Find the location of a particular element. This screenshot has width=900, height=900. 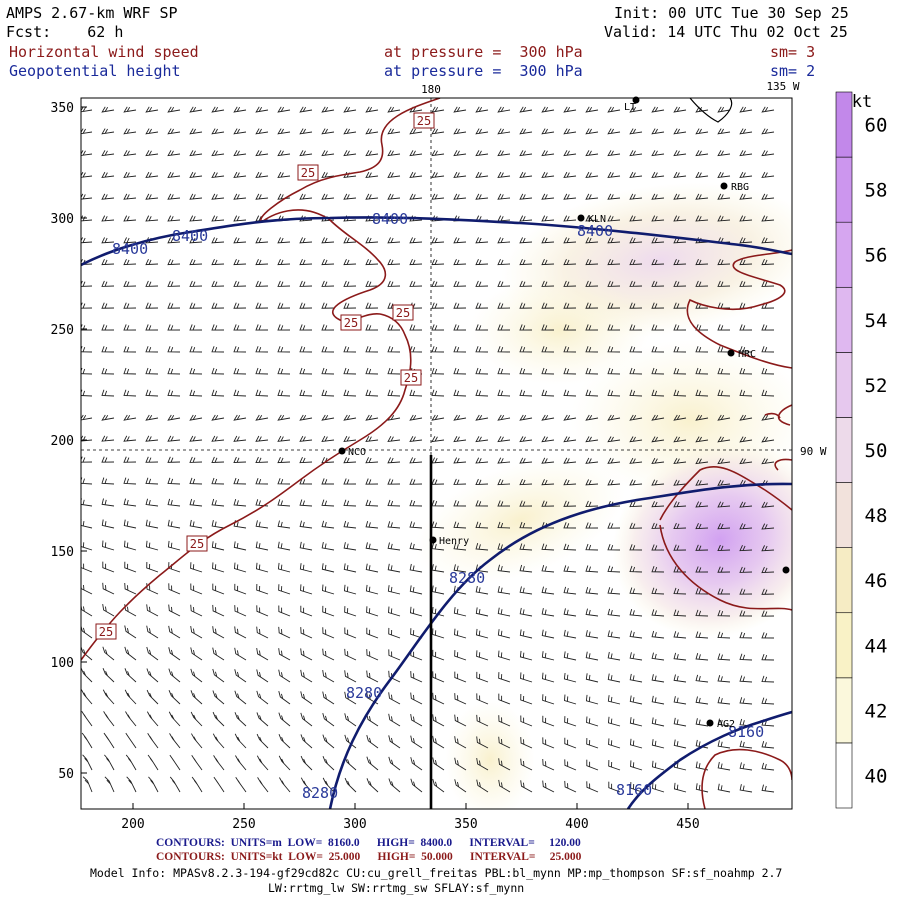

x-tick-label: 250 is located at coordinates (243, 824).